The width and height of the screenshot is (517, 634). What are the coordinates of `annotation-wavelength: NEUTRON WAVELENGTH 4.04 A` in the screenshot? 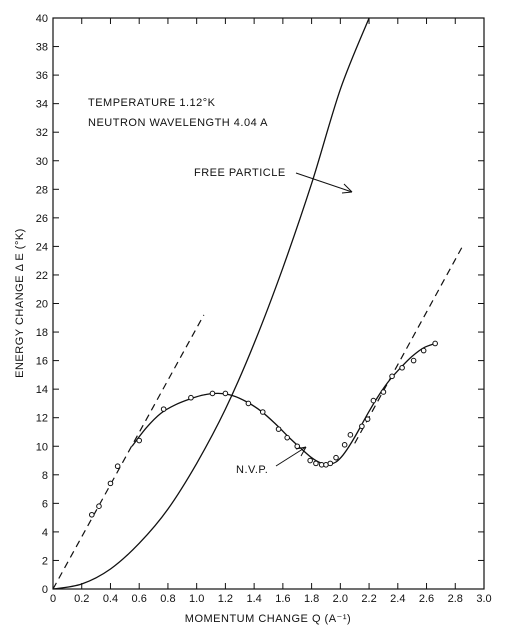 It's located at (178, 123).